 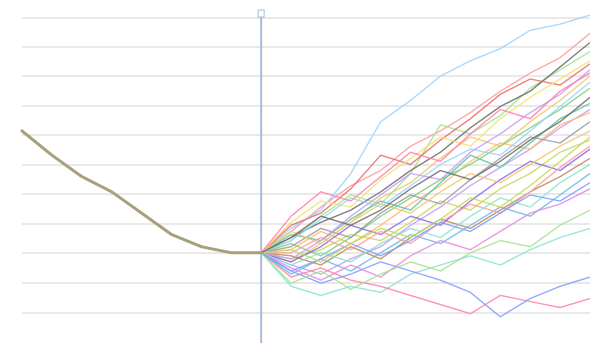 I want to click on forecast-divider, so click(x=261, y=176).